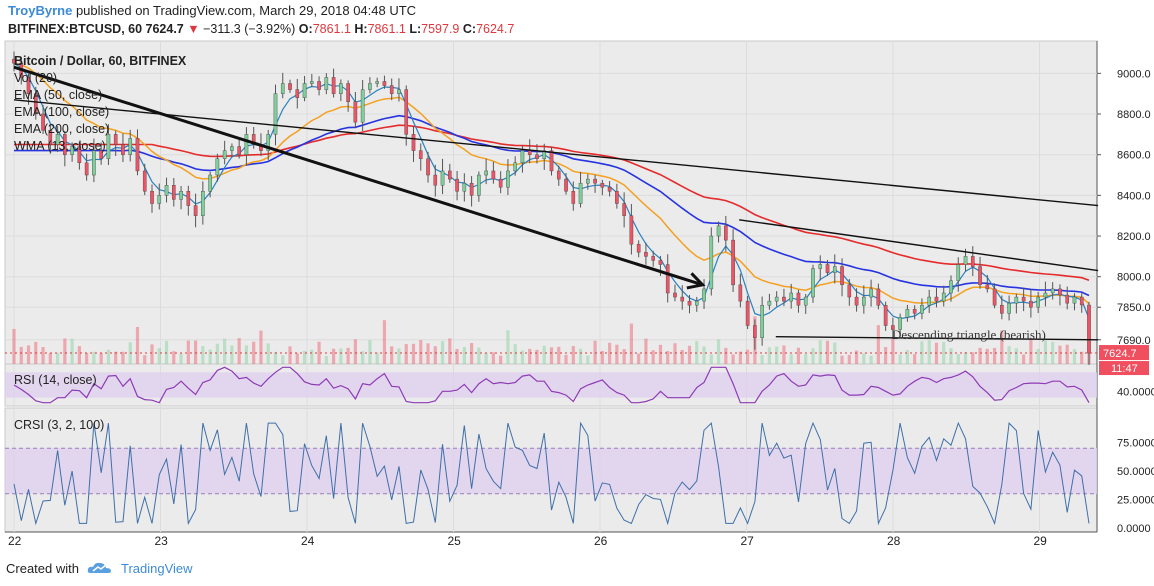 The height and width of the screenshot is (586, 1154). I want to click on x-tick-label: 25, so click(455, 541).